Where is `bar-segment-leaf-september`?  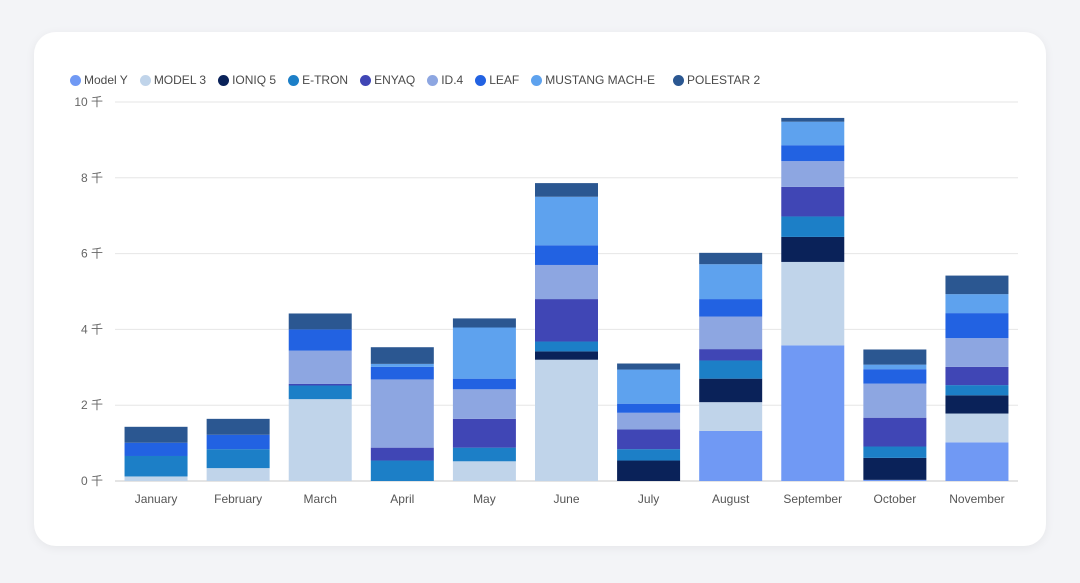 bar-segment-leaf-september is located at coordinates (813, 153).